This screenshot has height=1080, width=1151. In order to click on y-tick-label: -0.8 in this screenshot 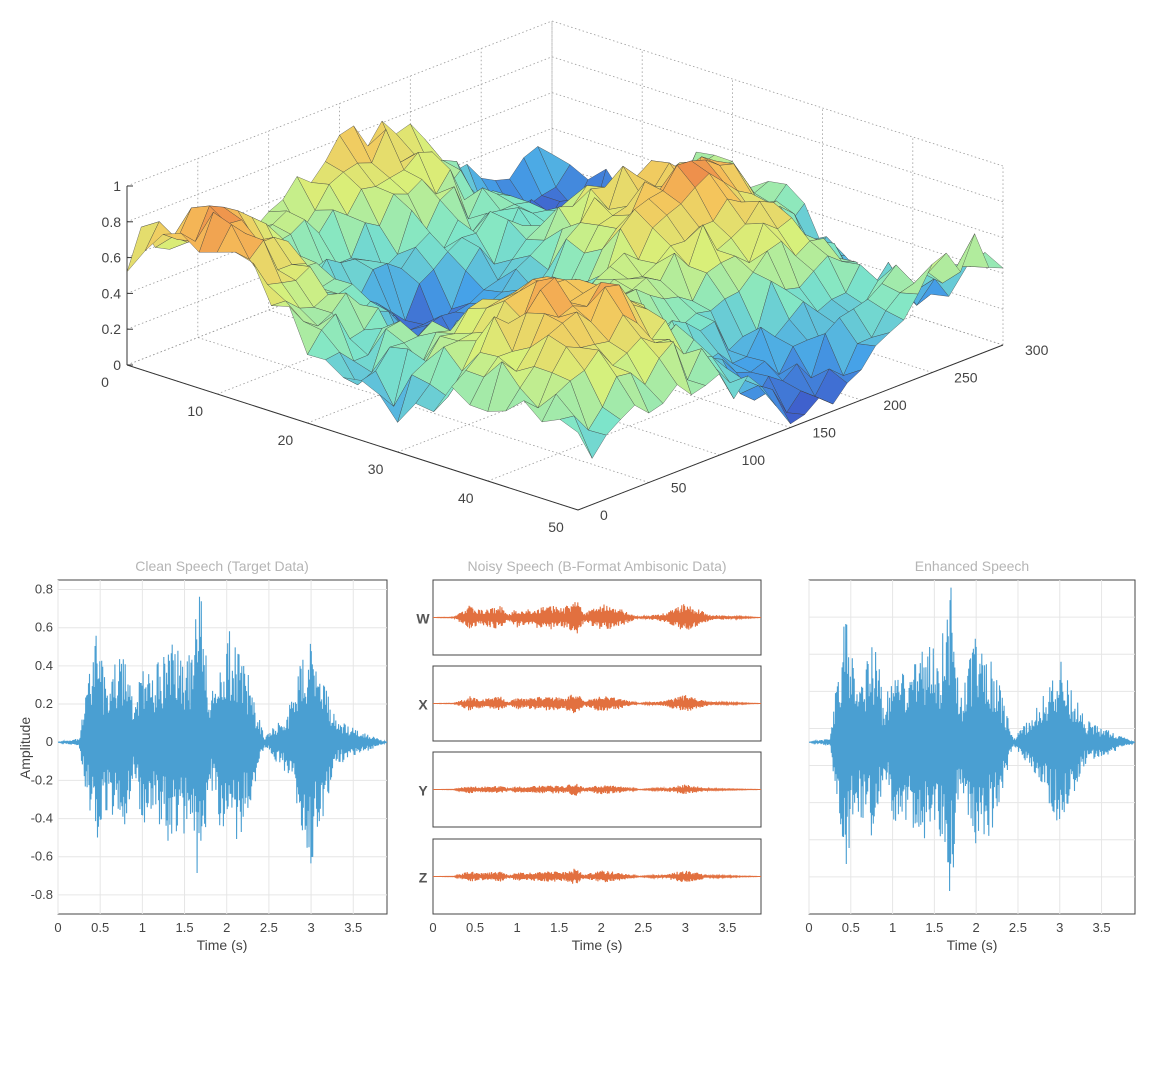, I will do `click(42, 894)`.